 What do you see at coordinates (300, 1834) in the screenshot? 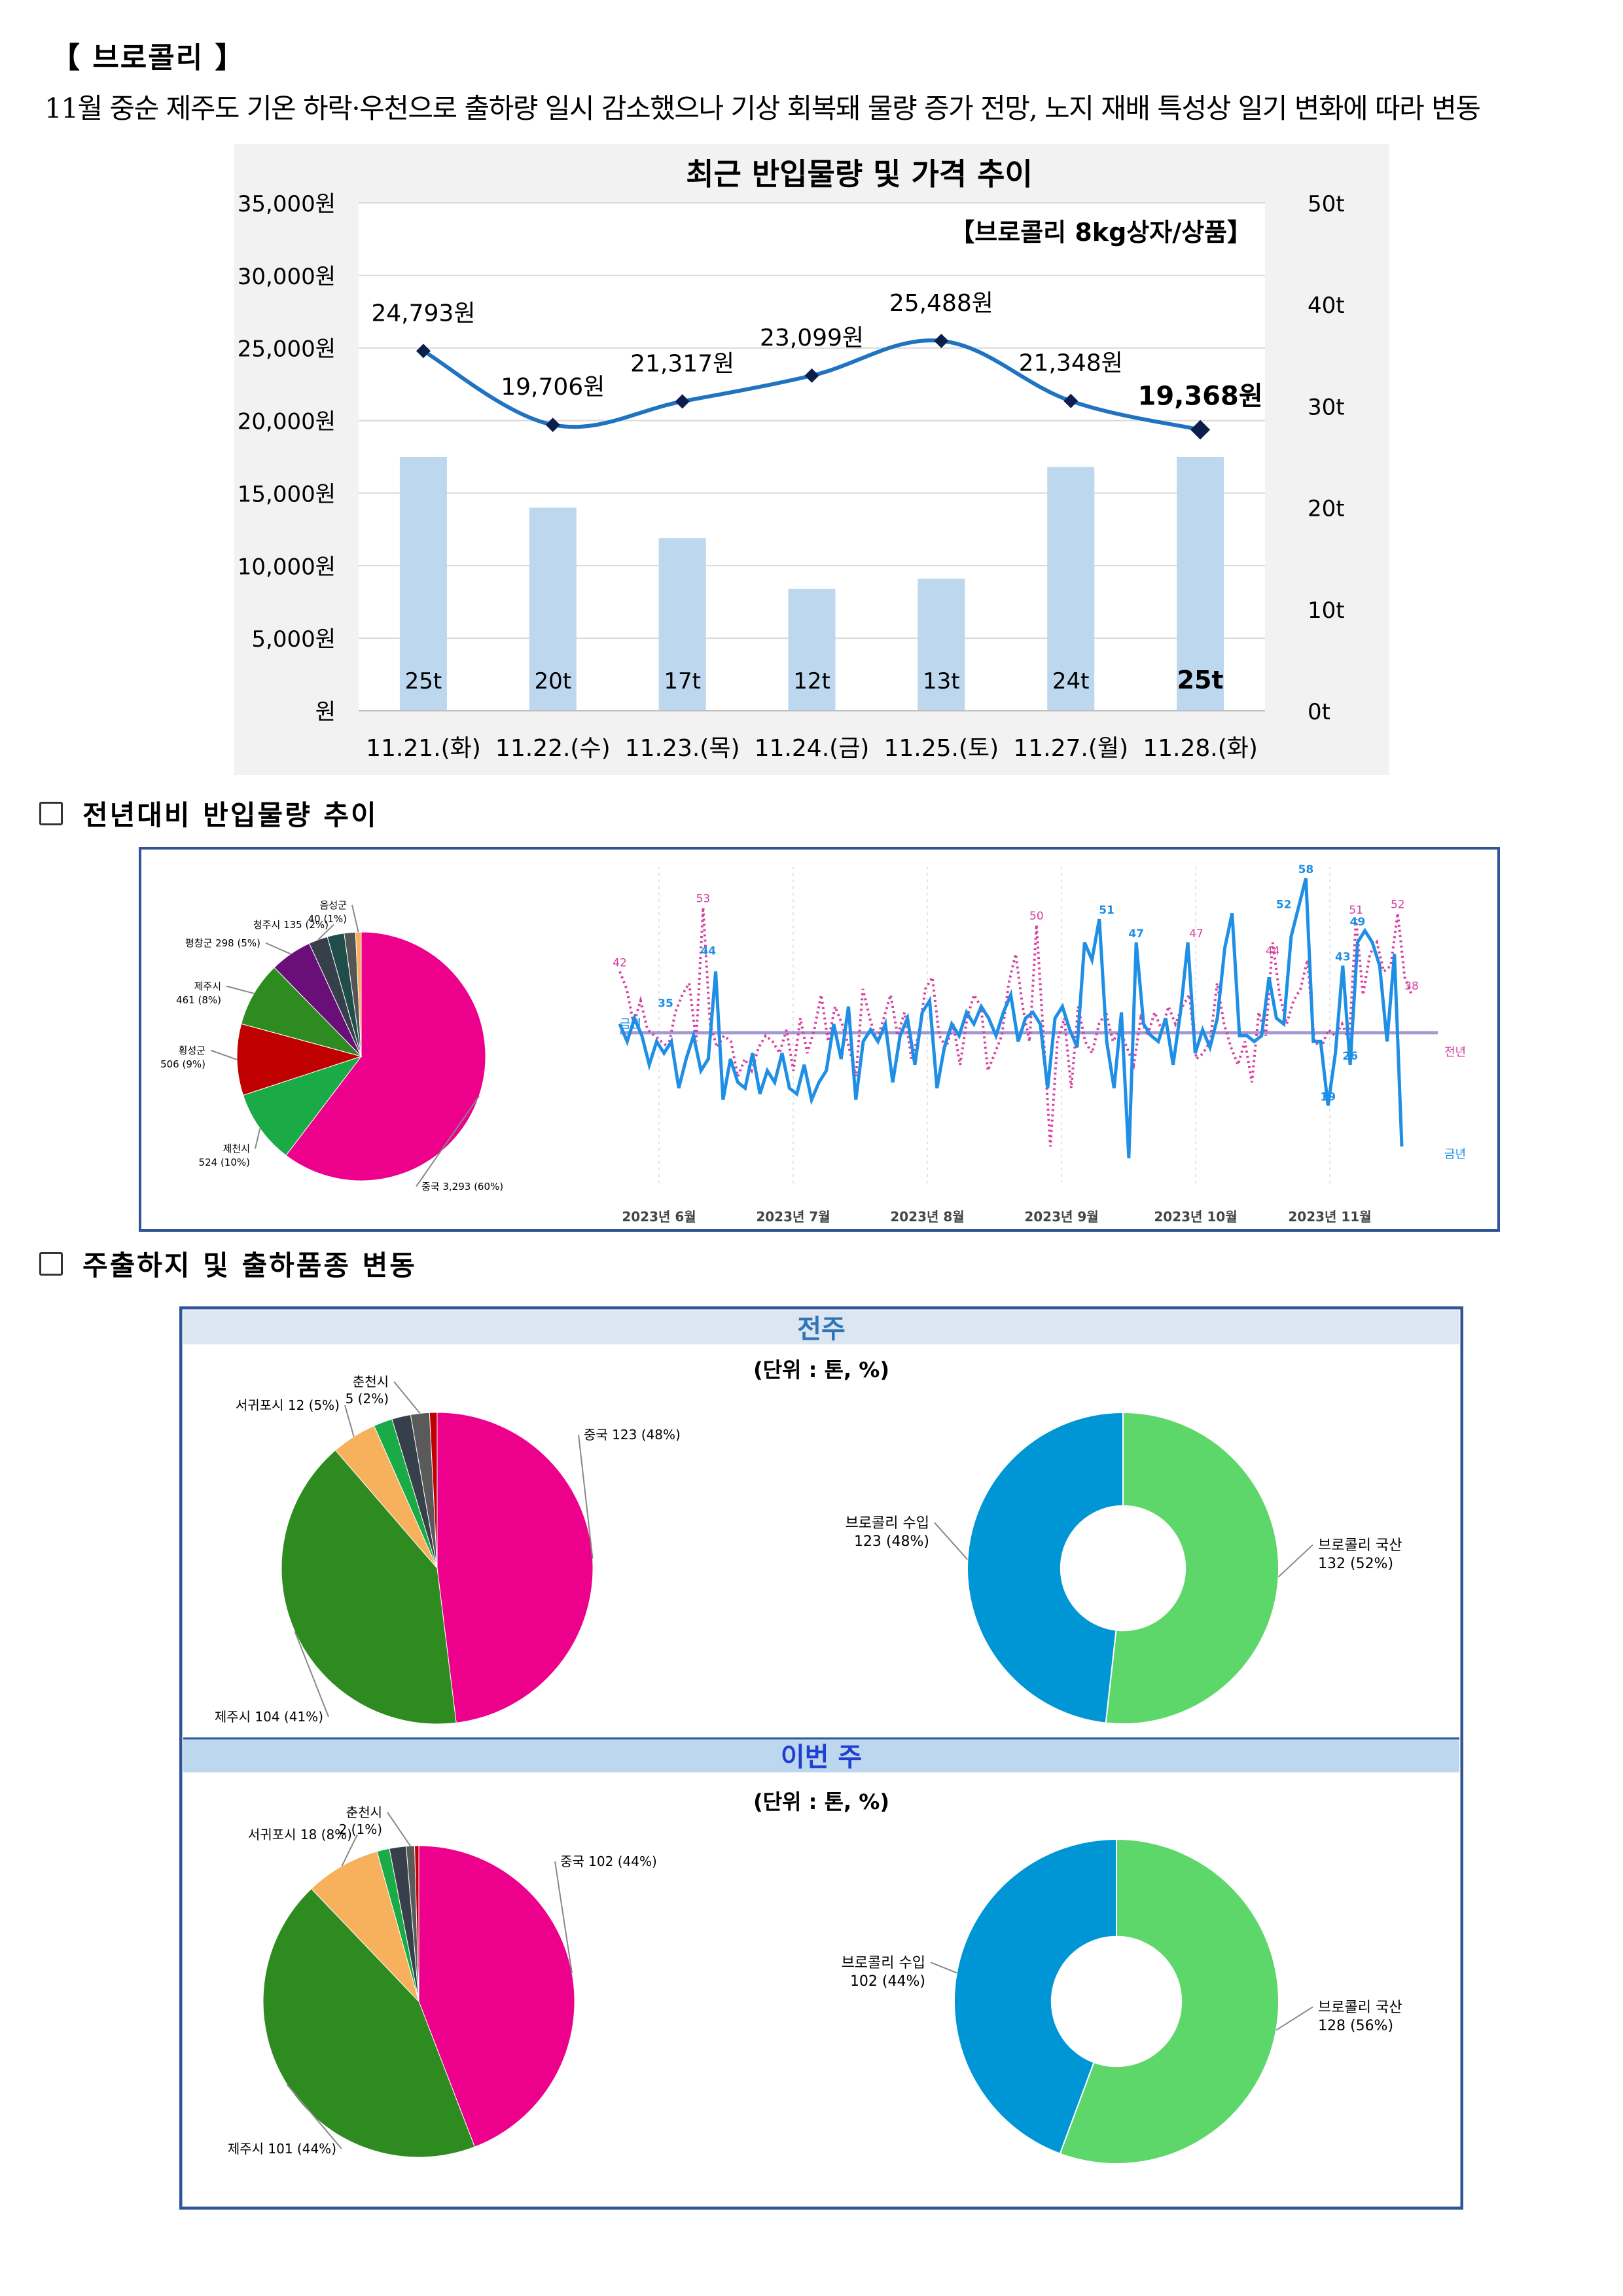
I see `pie-label: 서귀포시 18 (8%)` at bounding box center [300, 1834].